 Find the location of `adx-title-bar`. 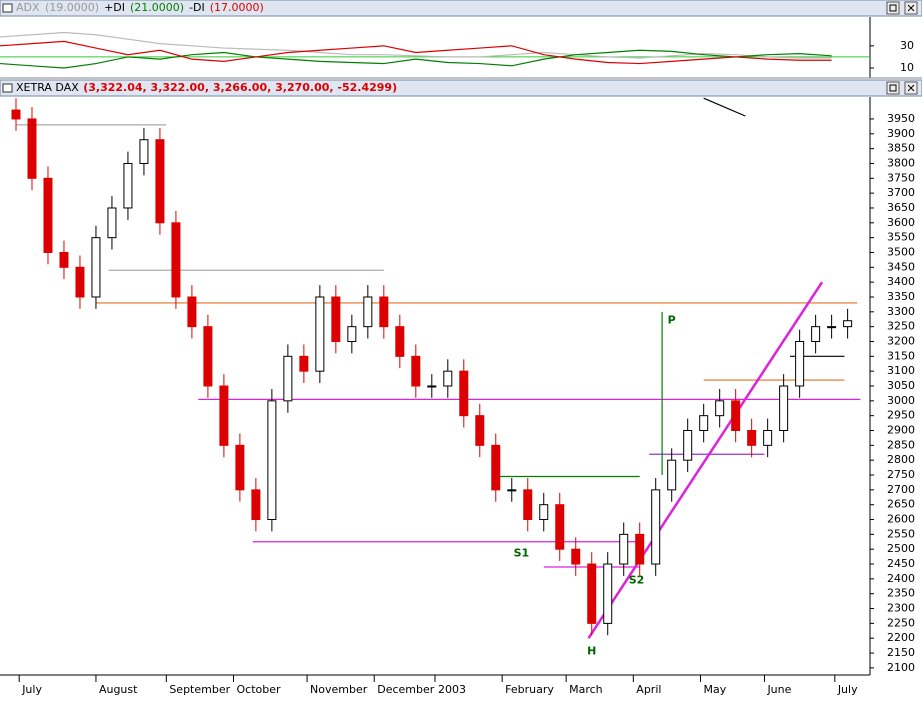

adx-title-bar is located at coordinates (461, 8).